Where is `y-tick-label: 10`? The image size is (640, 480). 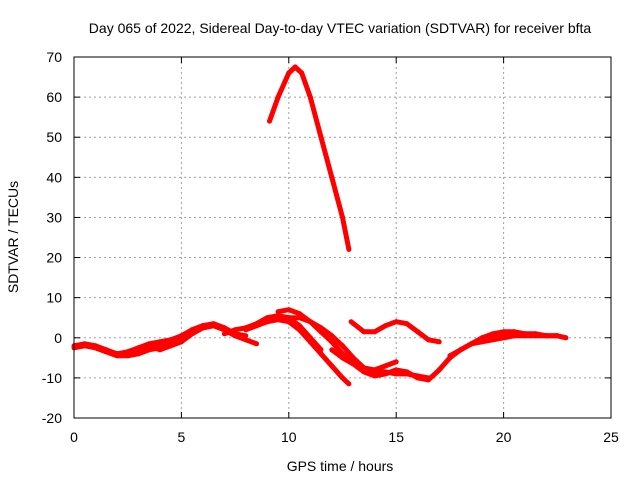 y-tick-label: 10 is located at coordinates (54, 298).